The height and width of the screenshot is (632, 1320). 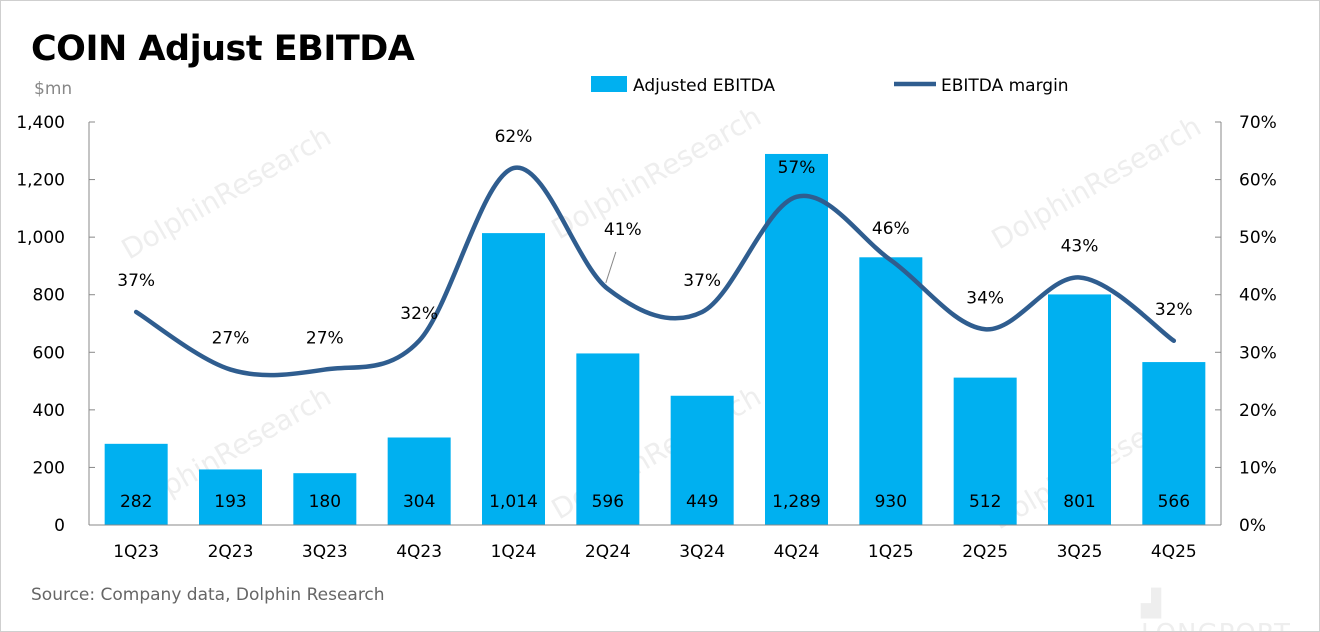 I want to click on left-tick-label: 600, so click(x=49, y=353).